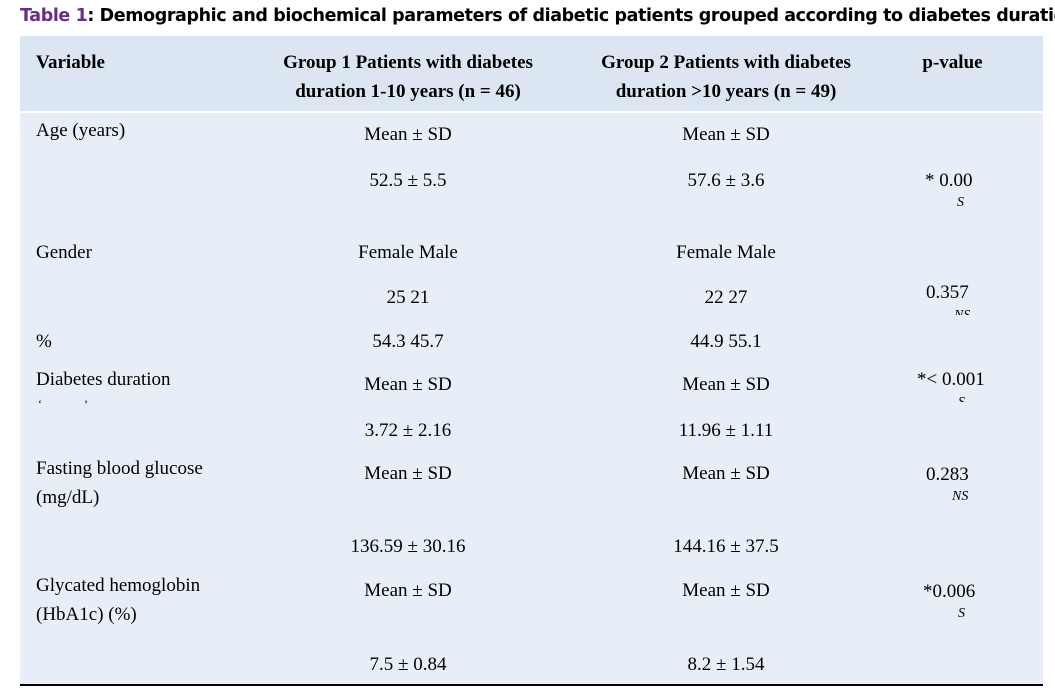  What do you see at coordinates (54, 16) in the screenshot?
I see `table-label: Table 1` at bounding box center [54, 16].